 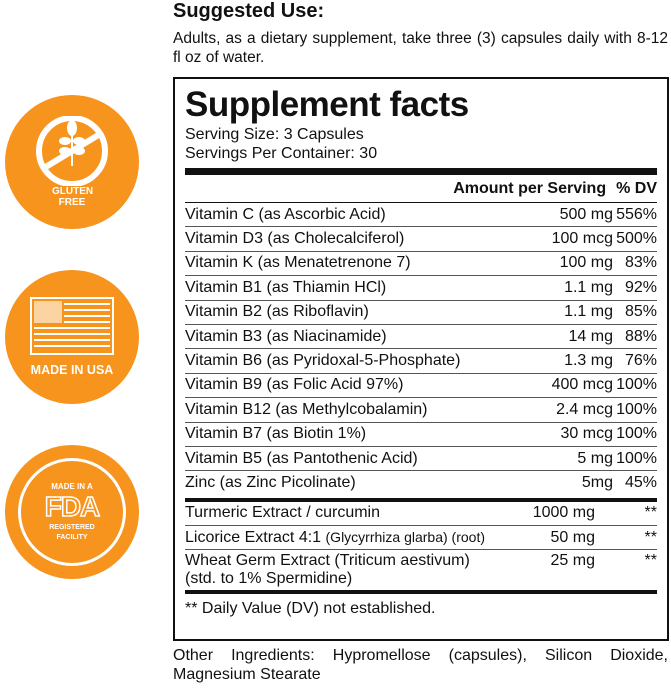 What do you see at coordinates (310, 609) in the screenshot?
I see `footnote: ** Daily Value (DV) not established.` at bounding box center [310, 609].